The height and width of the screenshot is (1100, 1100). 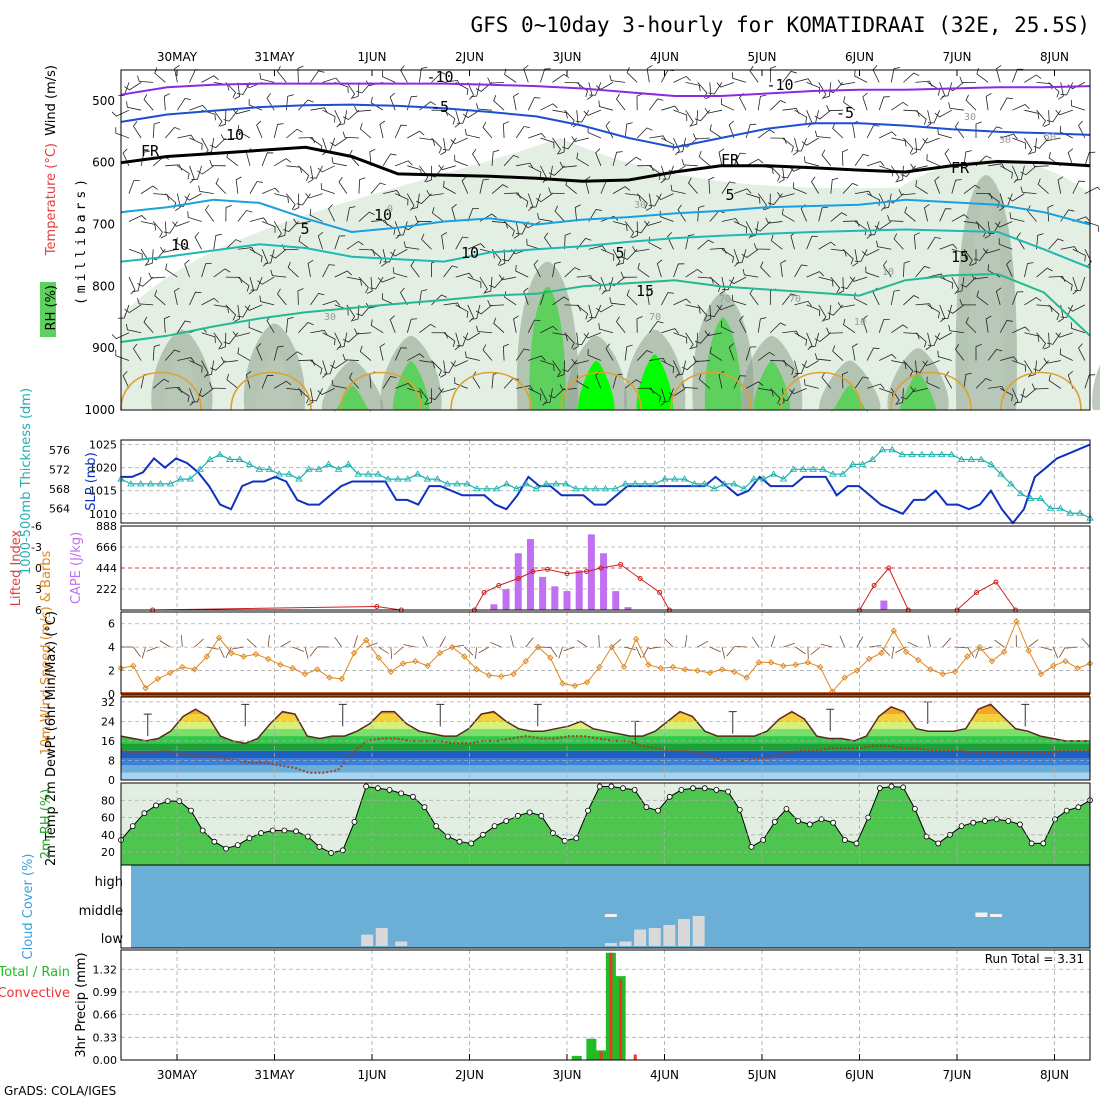 What do you see at coordinates (105, 969) in the screenshot?
I see `precip-y-tick: 1.32` at bounding box center [105, 969].